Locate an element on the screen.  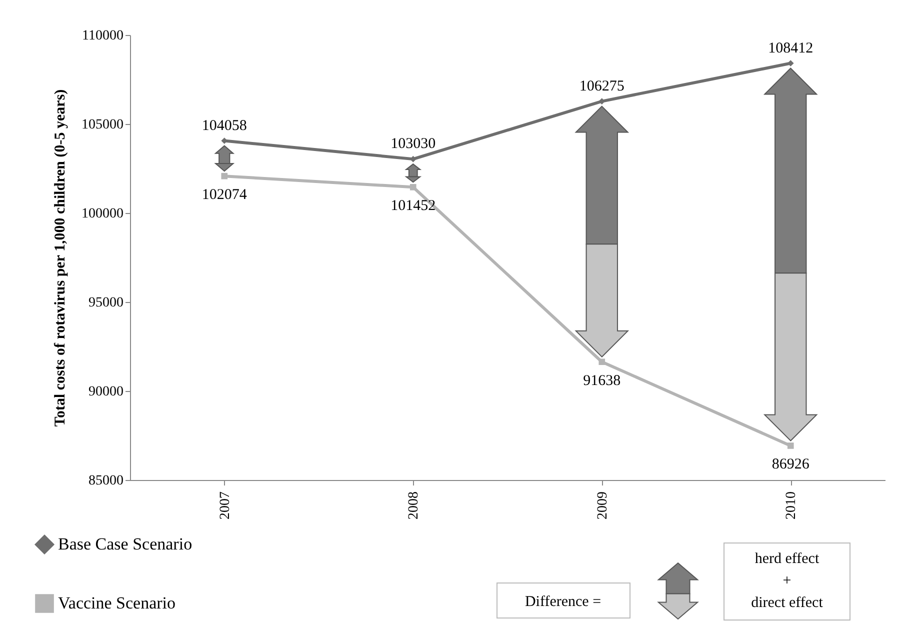
y-tick-label: 100000 is located at coordinates (103, 214).